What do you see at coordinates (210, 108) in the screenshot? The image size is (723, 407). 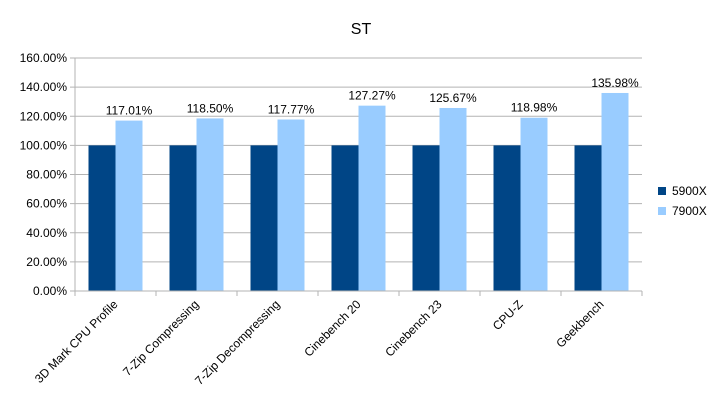 I see `data-label: 118.50%` at bounding box center [210, 108].